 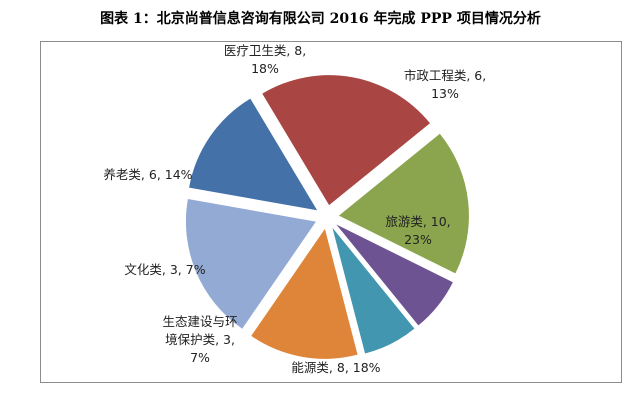 I want to click on slice-label-line: 境保护类, 3,, so click(x=200, y=339).